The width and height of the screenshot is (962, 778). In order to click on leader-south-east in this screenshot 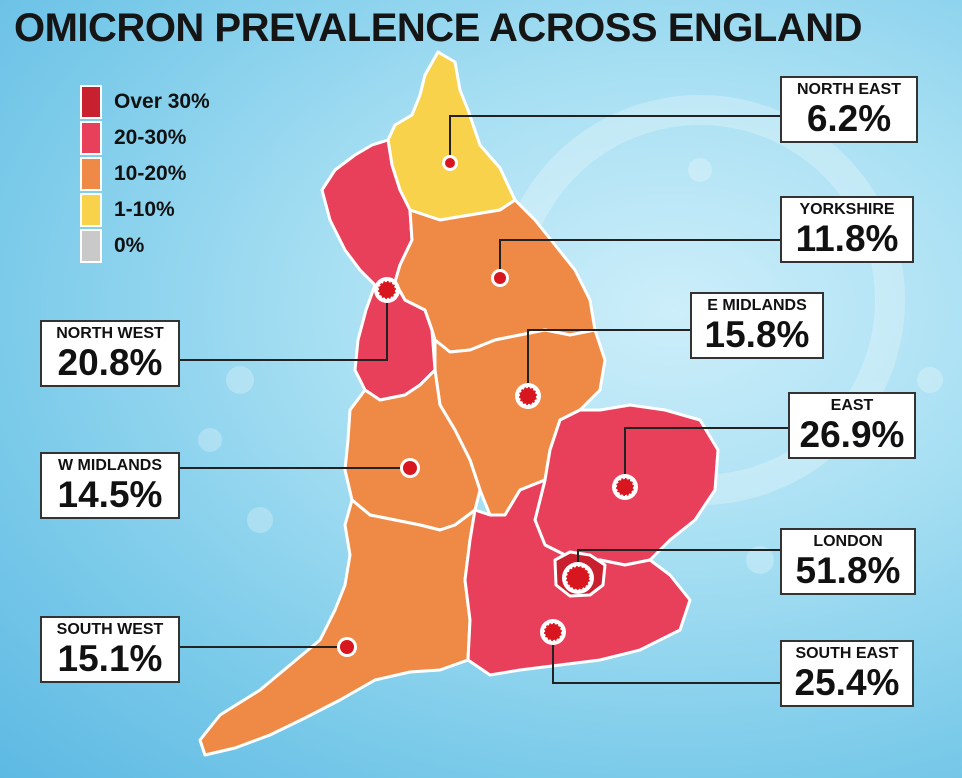, I will do `click(666, 658)`.